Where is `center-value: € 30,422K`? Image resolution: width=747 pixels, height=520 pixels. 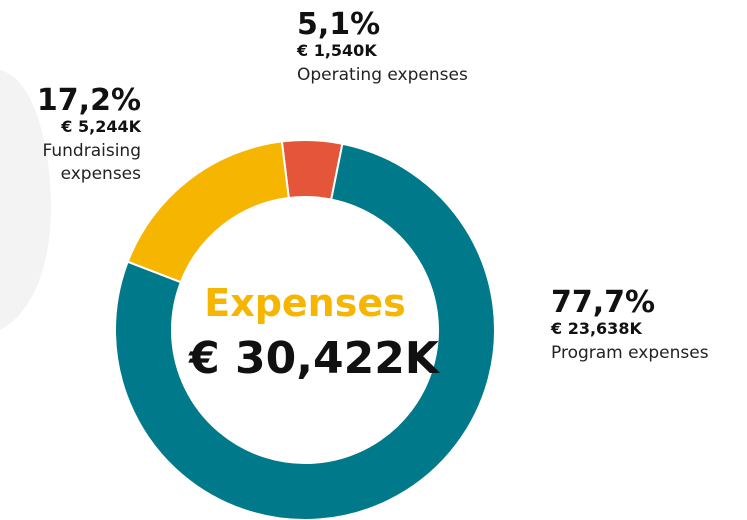
center-value: € 30,422K is located at coordinates (314, 358).